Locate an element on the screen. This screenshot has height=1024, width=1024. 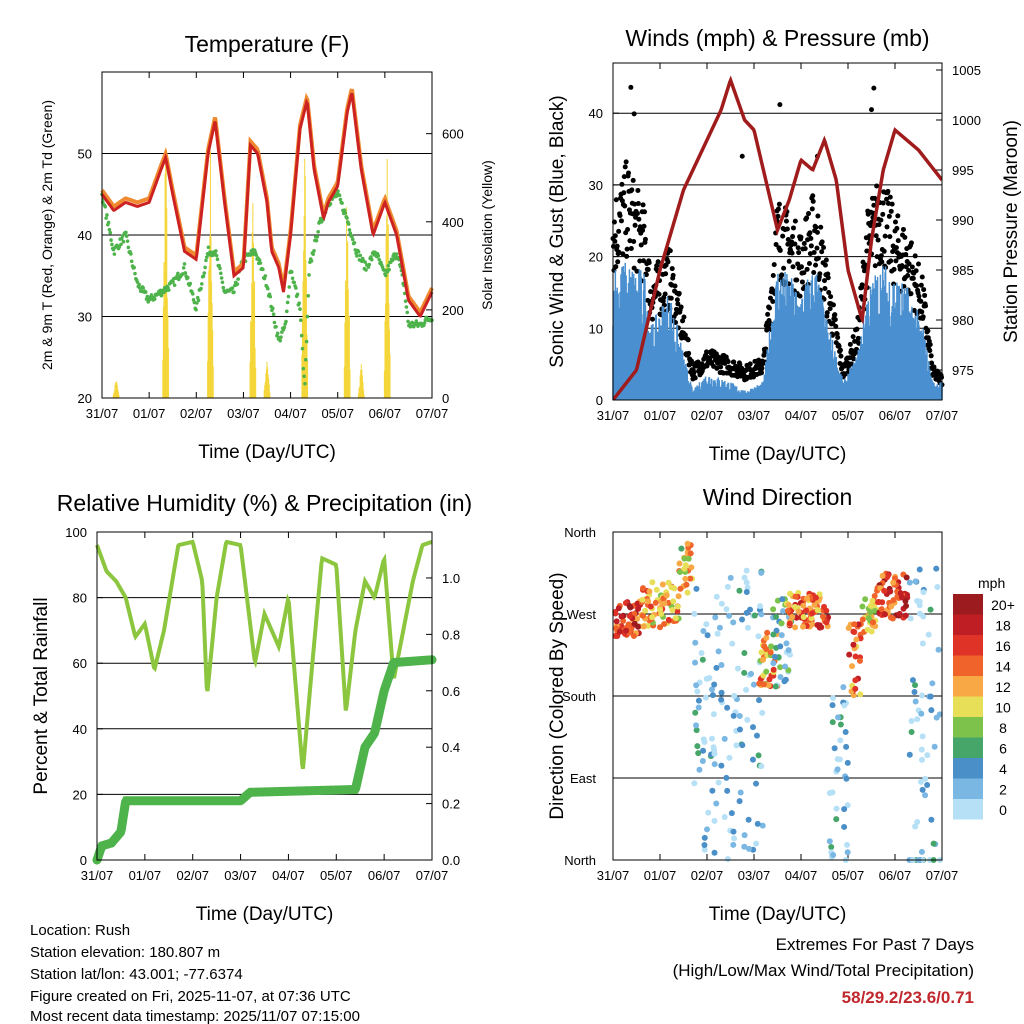
x-axis-label: Time (Day/UTC) is located at coordinates (267, 452).